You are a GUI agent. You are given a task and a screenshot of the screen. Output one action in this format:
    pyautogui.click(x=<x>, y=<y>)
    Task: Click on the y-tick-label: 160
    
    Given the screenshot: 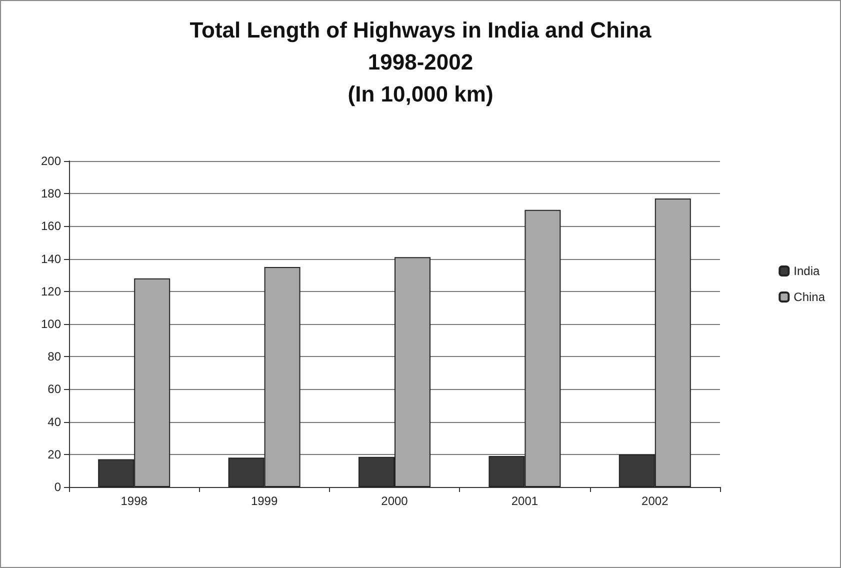 What is the action you would take?
    pyautogui.click(x=51, y=226)
    